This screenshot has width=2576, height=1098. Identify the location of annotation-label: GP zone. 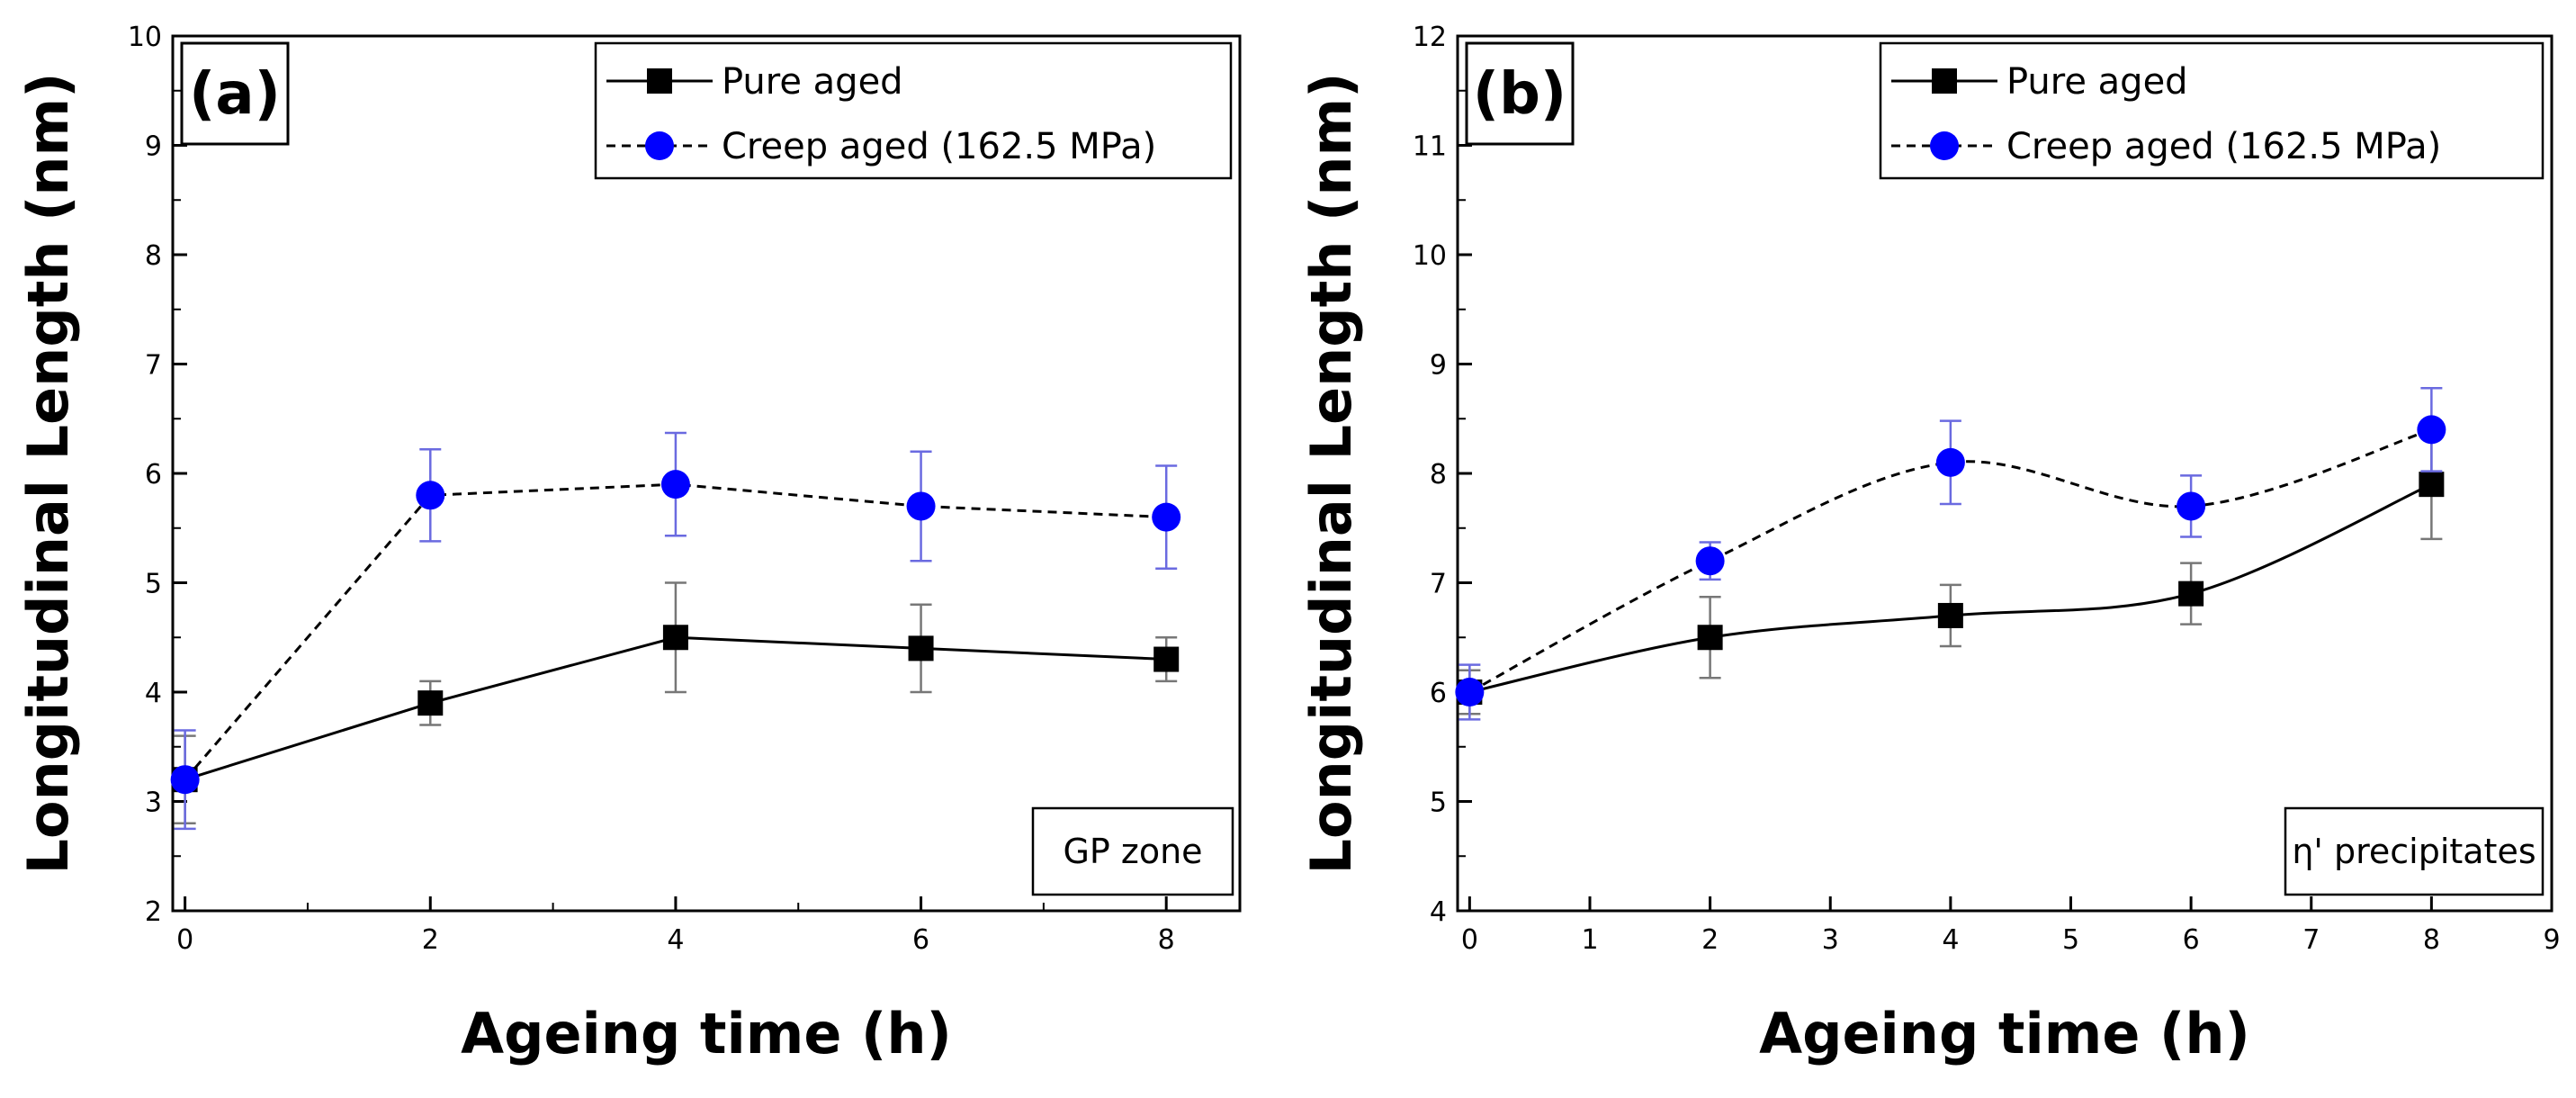
(1132, 852).